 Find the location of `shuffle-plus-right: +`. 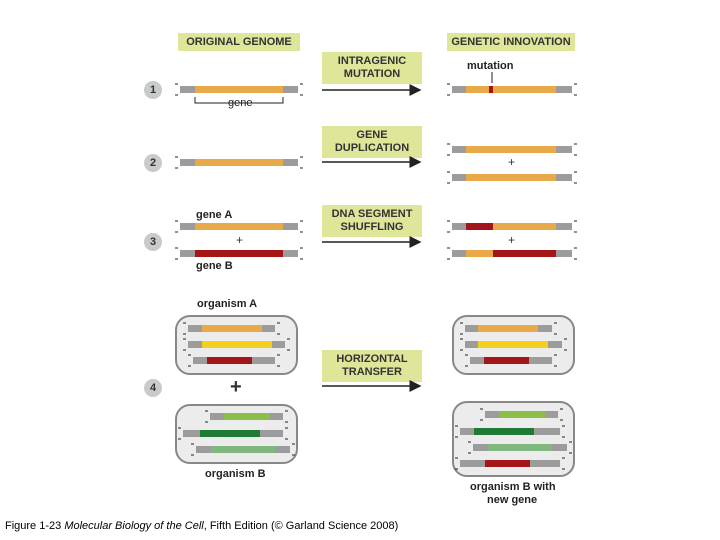

shuffle-plus-right: + is located at coordinates (512, 240).